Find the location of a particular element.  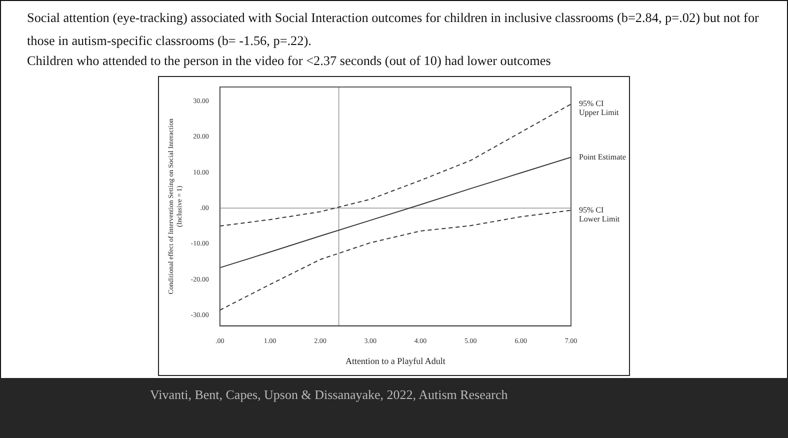

x-axis-title: Attention to a Playful Adult is located at coordinates (395, 361).